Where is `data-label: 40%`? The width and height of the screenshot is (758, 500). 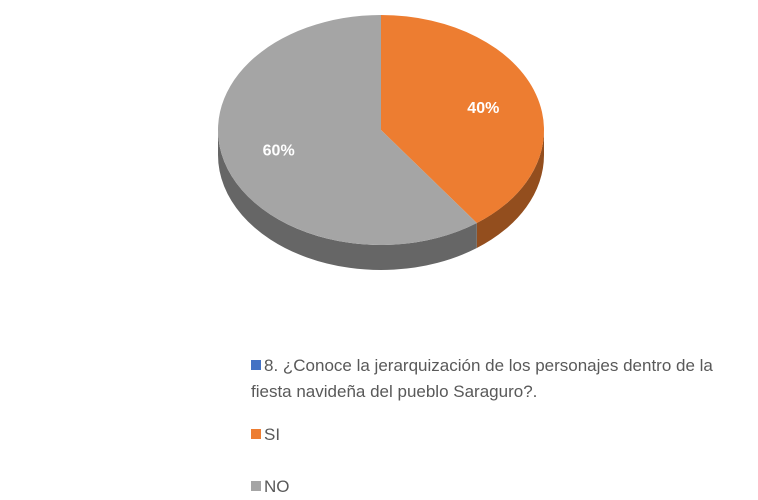 data-label: 40% is located at coordinates (483, 108).